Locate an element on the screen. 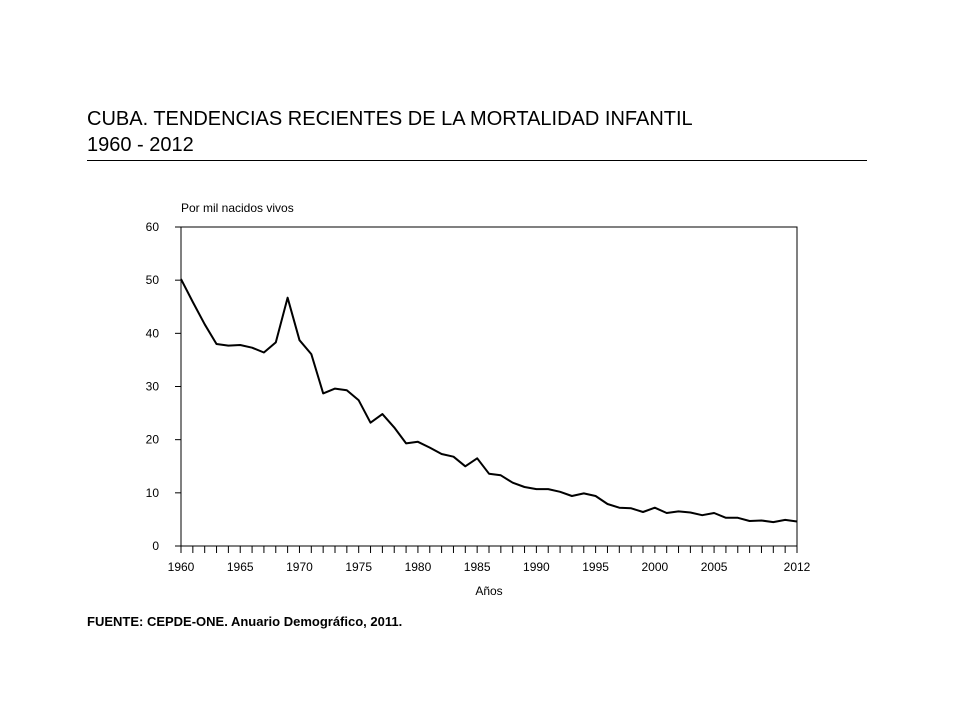 This screenshot has height=720, width=960. y-tick-label: 10 is located at coordinates (153, 493).